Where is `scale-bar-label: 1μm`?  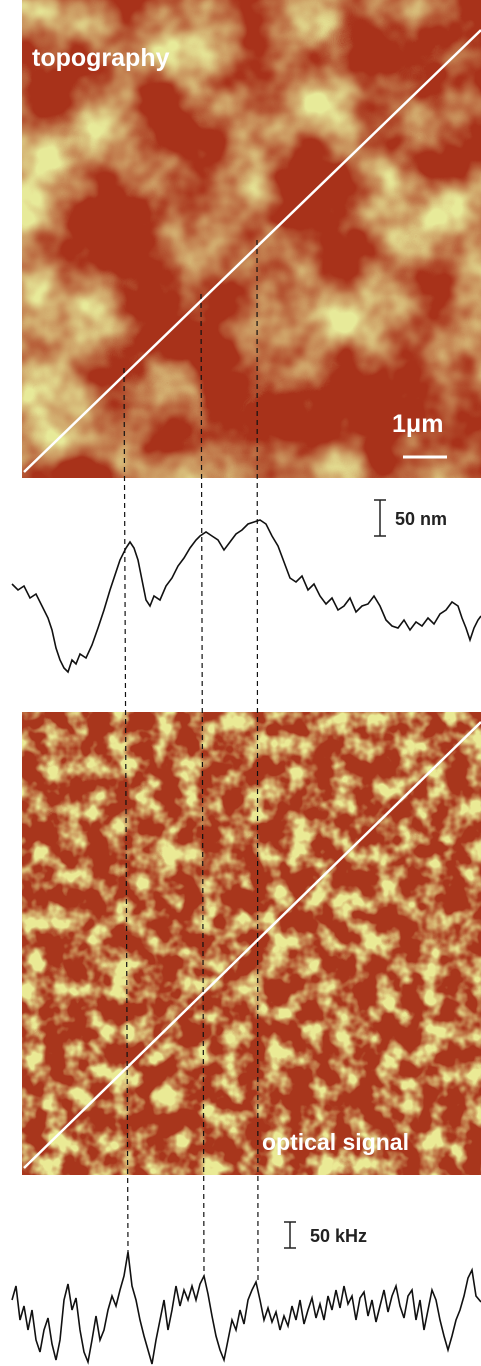 scale-bar-label: 1μm is located at coordinates (417, 424).